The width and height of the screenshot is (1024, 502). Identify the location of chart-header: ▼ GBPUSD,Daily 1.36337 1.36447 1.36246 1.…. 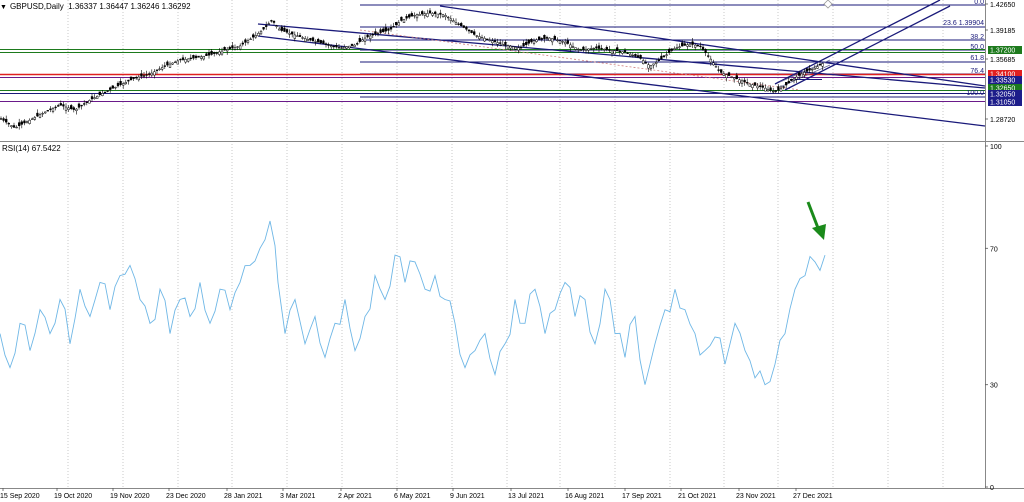
(95, 7).